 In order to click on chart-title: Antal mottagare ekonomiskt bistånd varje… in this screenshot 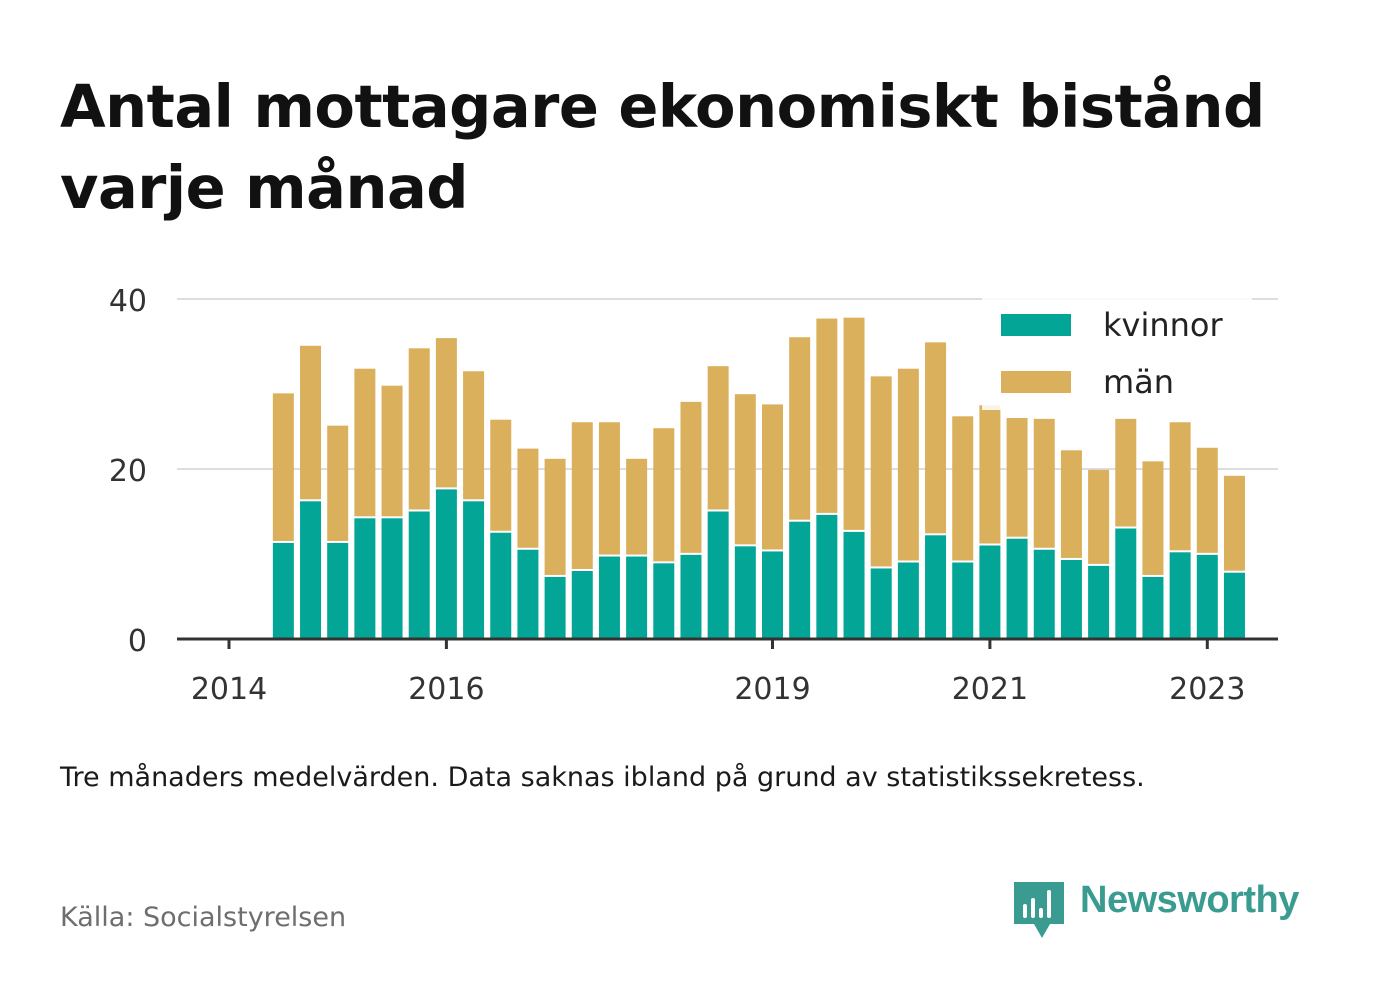, I will do `click(662, 147)`.